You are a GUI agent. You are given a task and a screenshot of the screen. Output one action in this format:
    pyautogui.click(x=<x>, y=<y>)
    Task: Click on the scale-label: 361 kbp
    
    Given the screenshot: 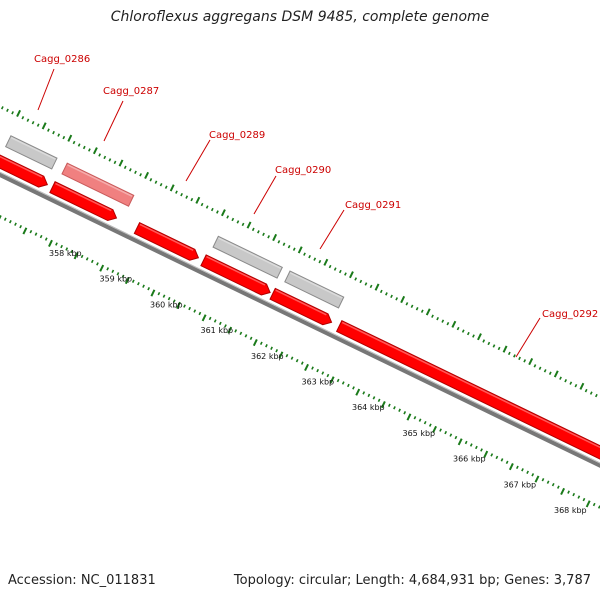 What is the action you would take?
    pyautogui.click(x=217, y=330)
    